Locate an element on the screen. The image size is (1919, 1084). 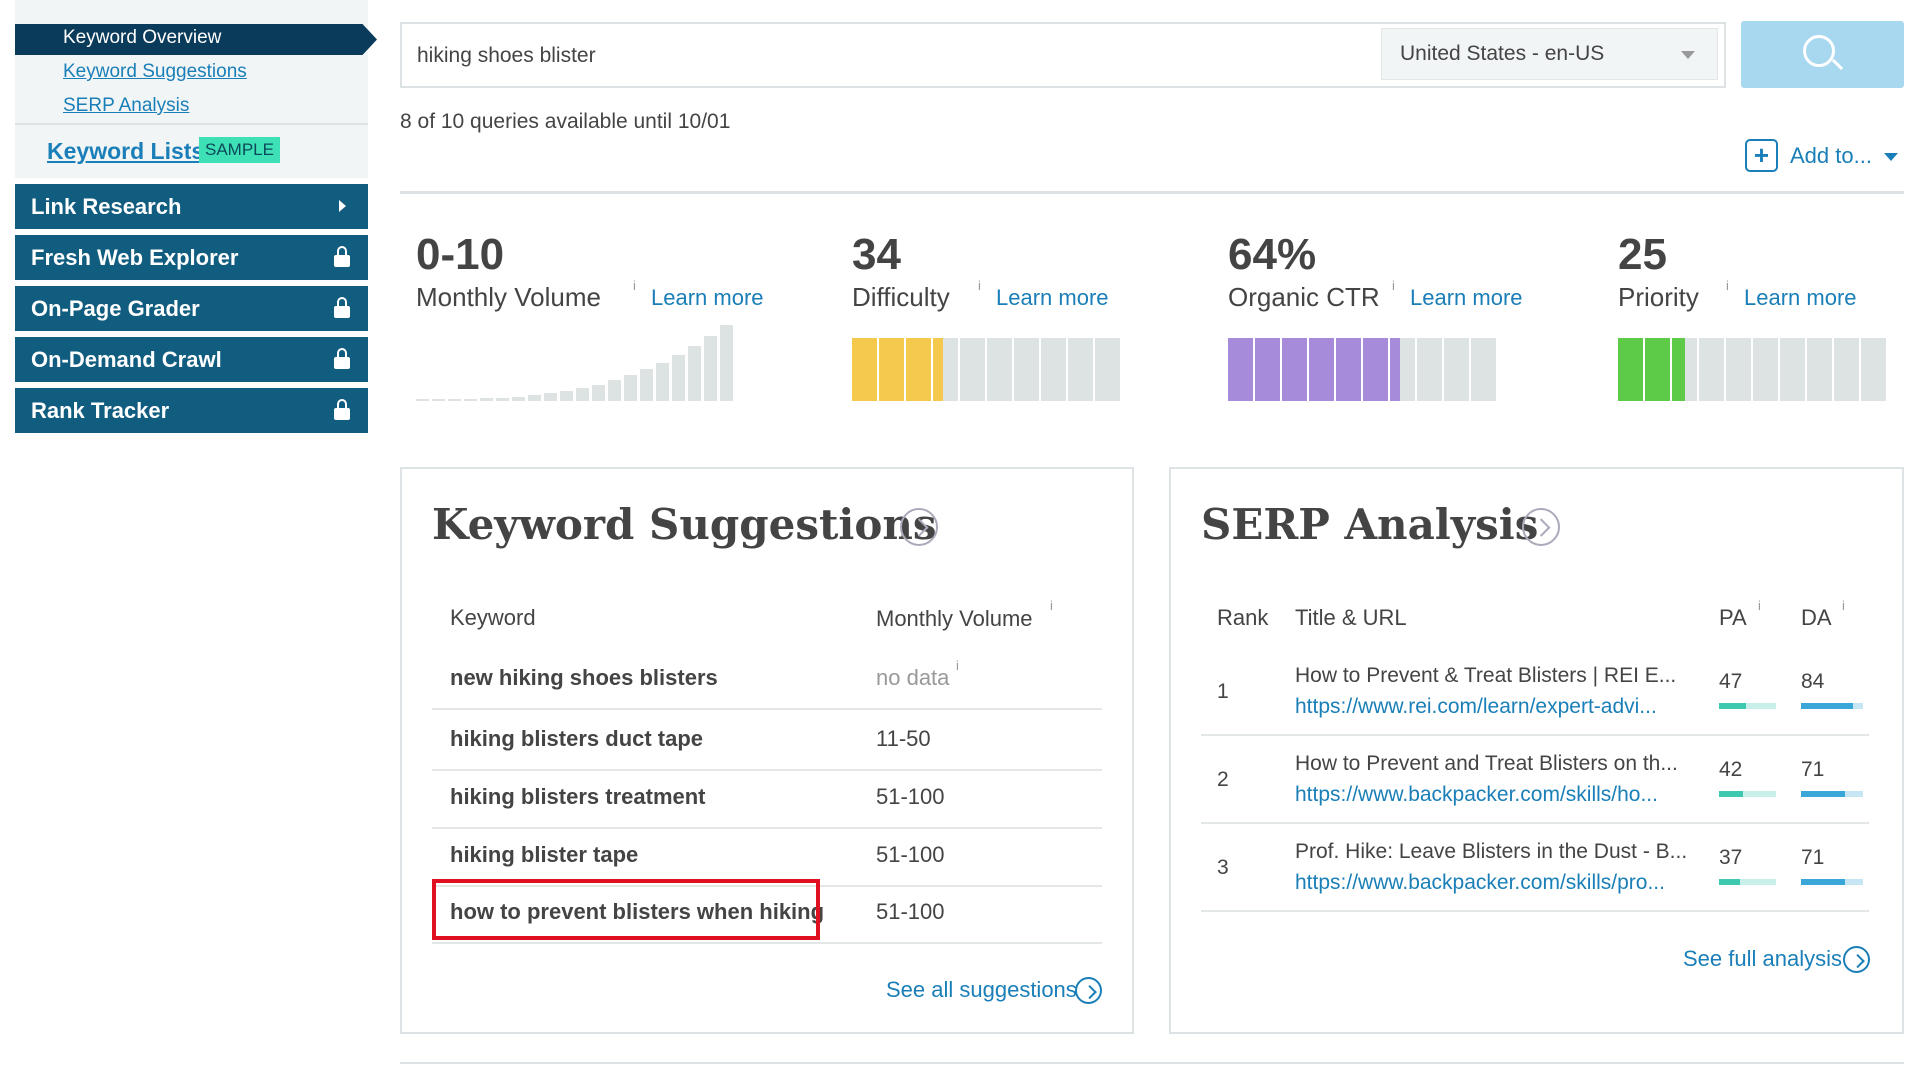
see-all: See all suggestions is located at coordinates (981, 989).